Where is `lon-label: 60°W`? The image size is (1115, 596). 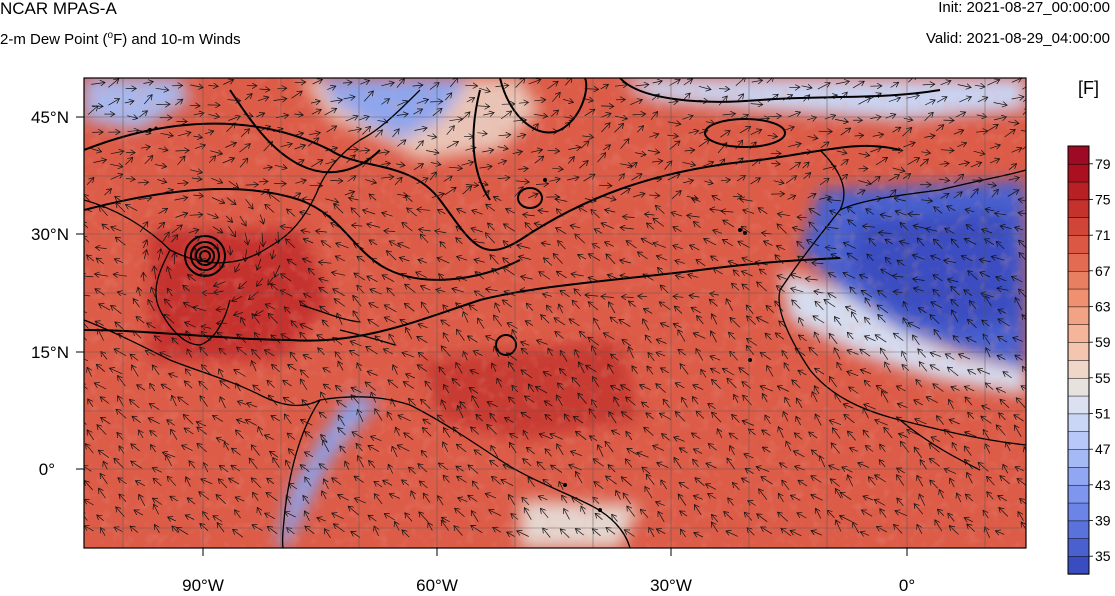 lon-label: 60°W is located at coordinates (437, 585).